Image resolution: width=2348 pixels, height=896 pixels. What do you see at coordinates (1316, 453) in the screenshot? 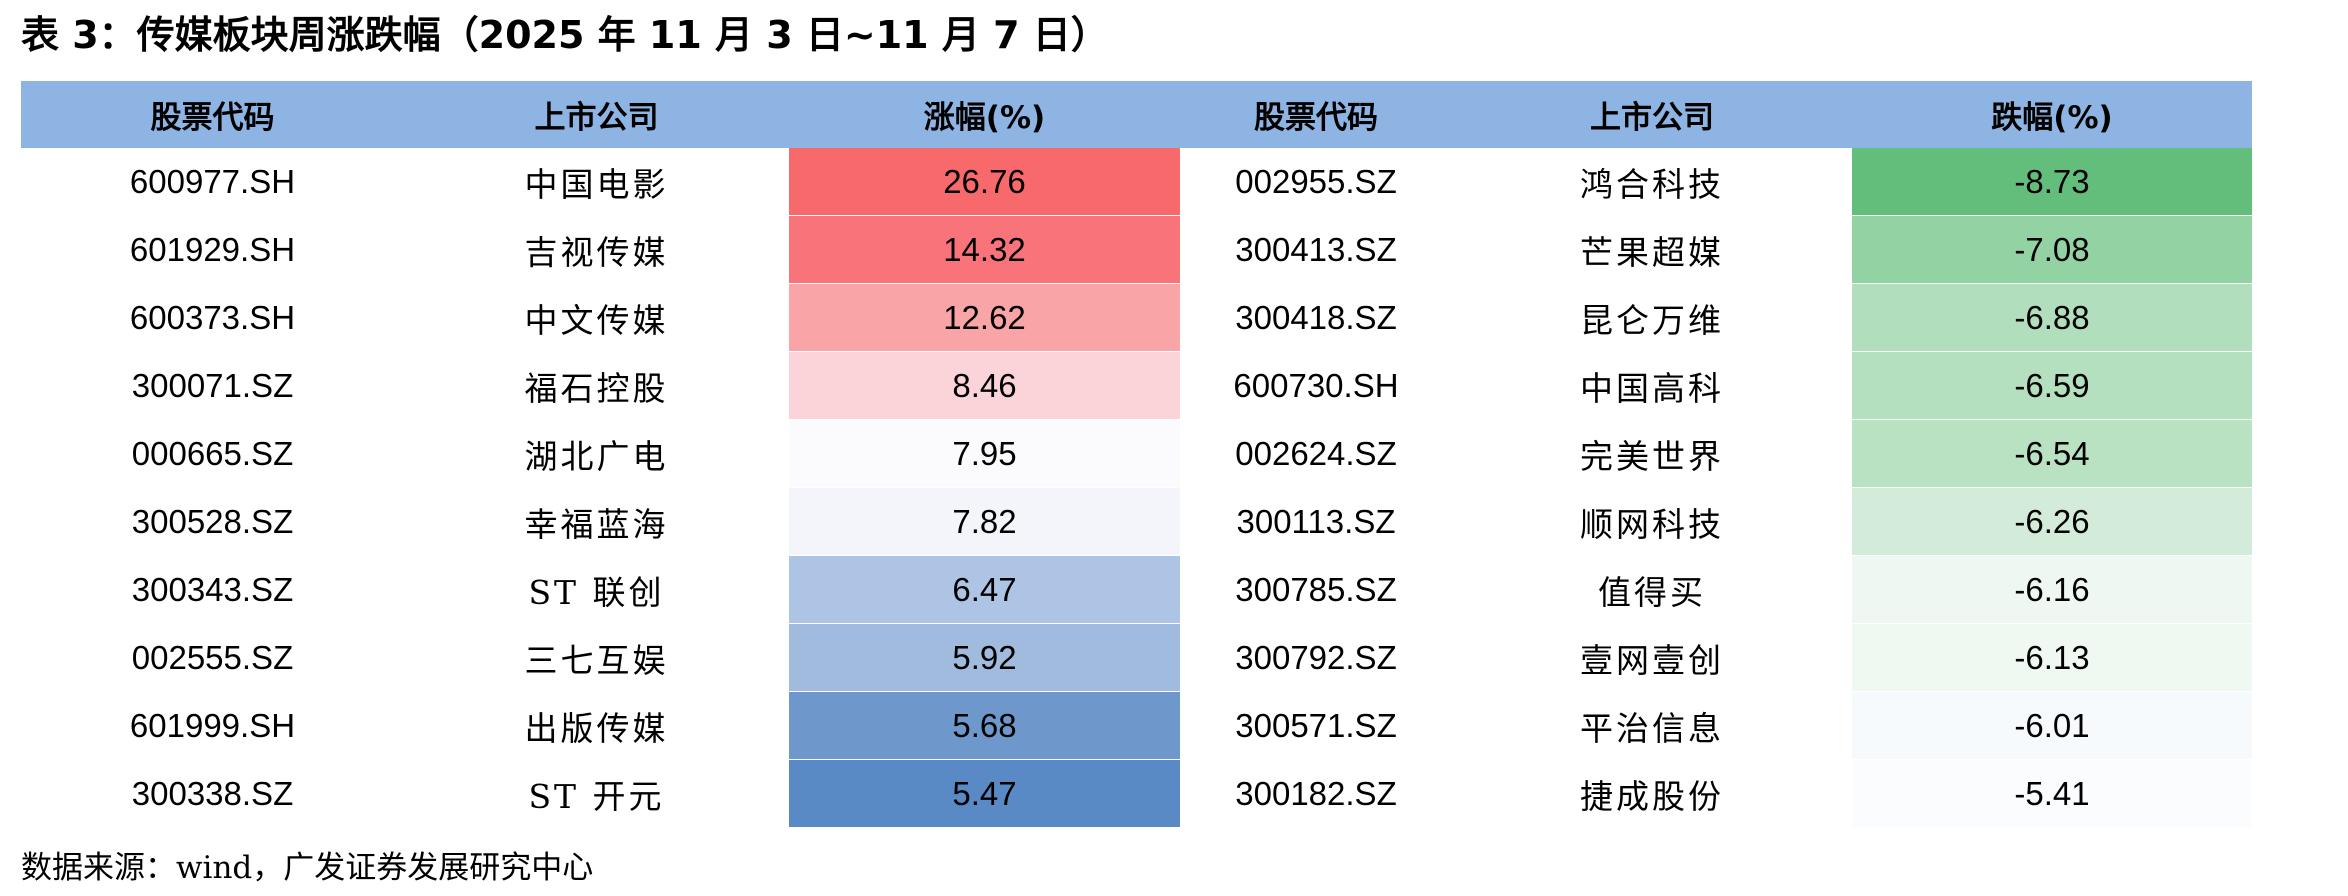
I see `stock-code: 002624.SZ` at bounding box center [1316, 453].